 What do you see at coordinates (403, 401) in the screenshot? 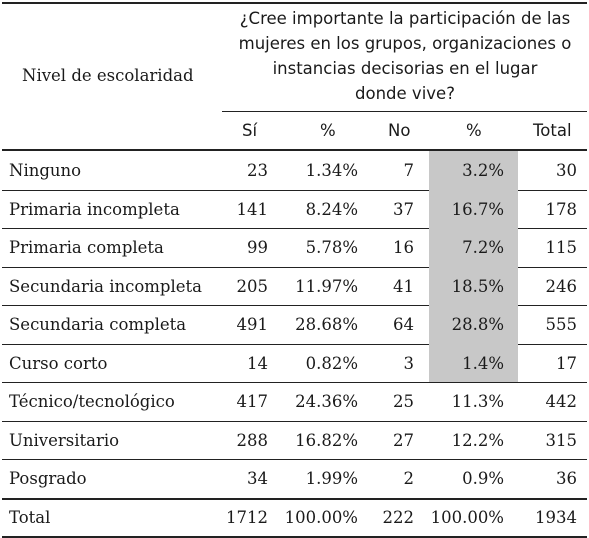
I see `cell-no: 25` at bounding box center [403, 401].